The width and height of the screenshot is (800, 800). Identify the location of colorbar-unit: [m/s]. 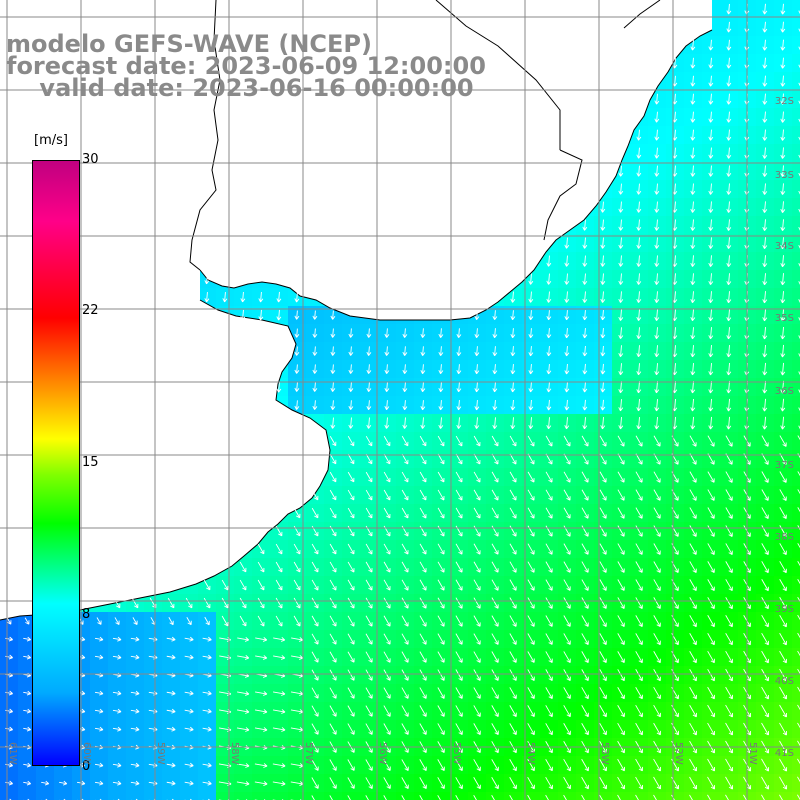
(51, 140).